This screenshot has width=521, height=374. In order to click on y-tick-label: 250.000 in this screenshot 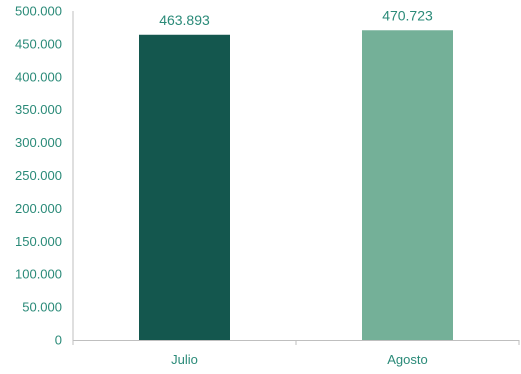, I will do `click(38, 175)`.